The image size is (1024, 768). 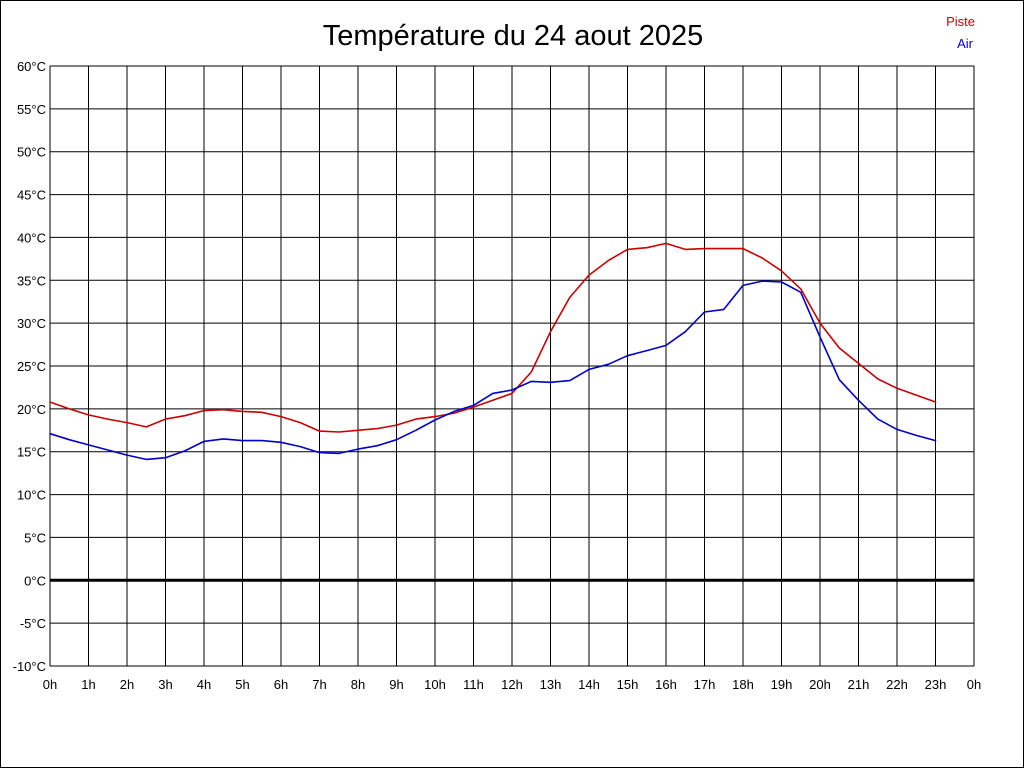 I want to click on y-tick-label: 50°C, so click(x=31, y=152).